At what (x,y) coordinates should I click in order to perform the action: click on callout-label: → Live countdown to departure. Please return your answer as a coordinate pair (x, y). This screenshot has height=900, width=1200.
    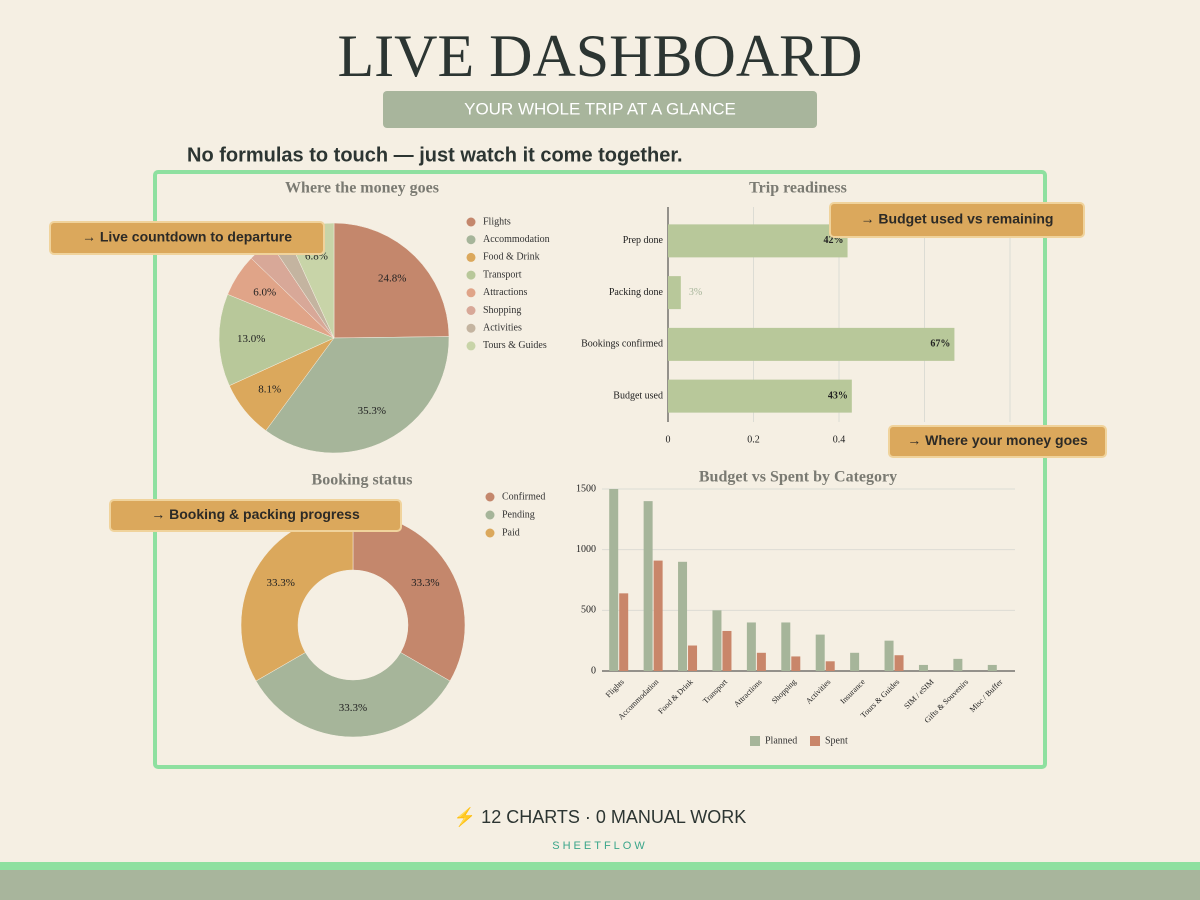
    Looking at the image, I should click on (187, 237).